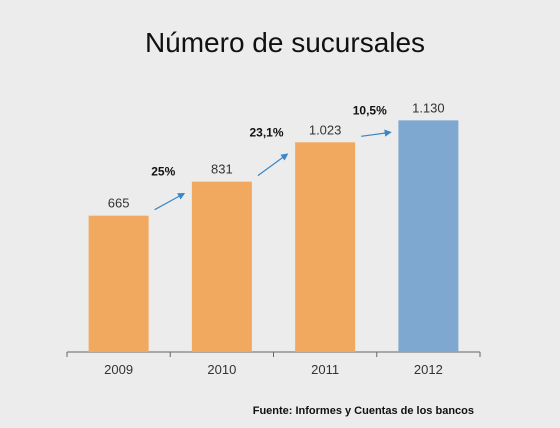 The width and height of the screenshot is (560, 428). What do you see at coordinates (370, 110) in the screenshot?
I see `growth-label: 10,5%` at bounding box center [370, 110].